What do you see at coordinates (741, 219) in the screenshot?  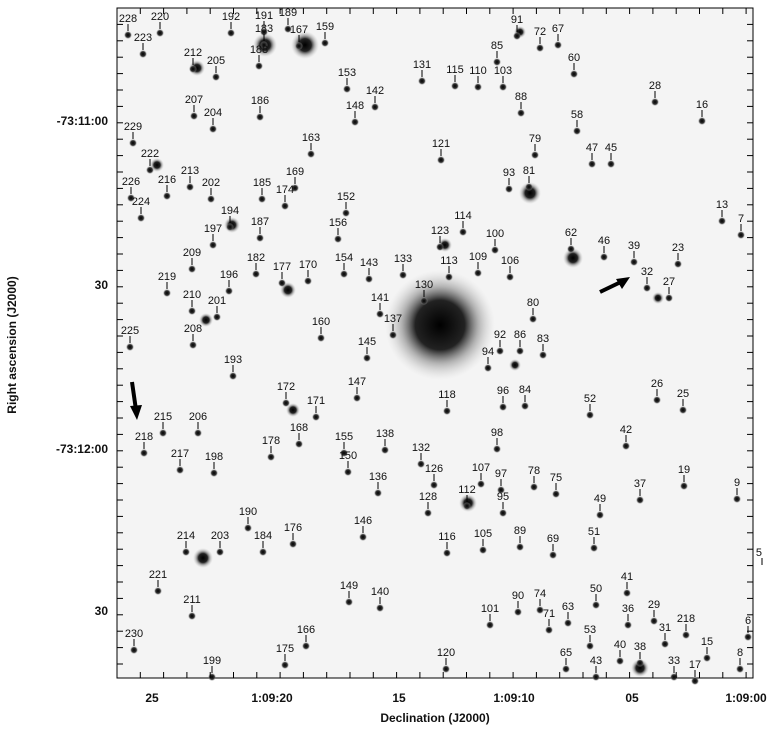 I see `star-label: 7` at bounding box center [741, 219].